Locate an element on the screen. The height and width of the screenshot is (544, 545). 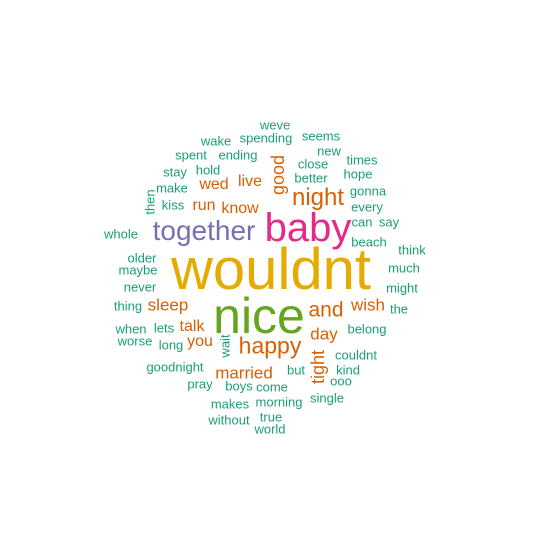
word-then: then is located at coordinates (150, 202).